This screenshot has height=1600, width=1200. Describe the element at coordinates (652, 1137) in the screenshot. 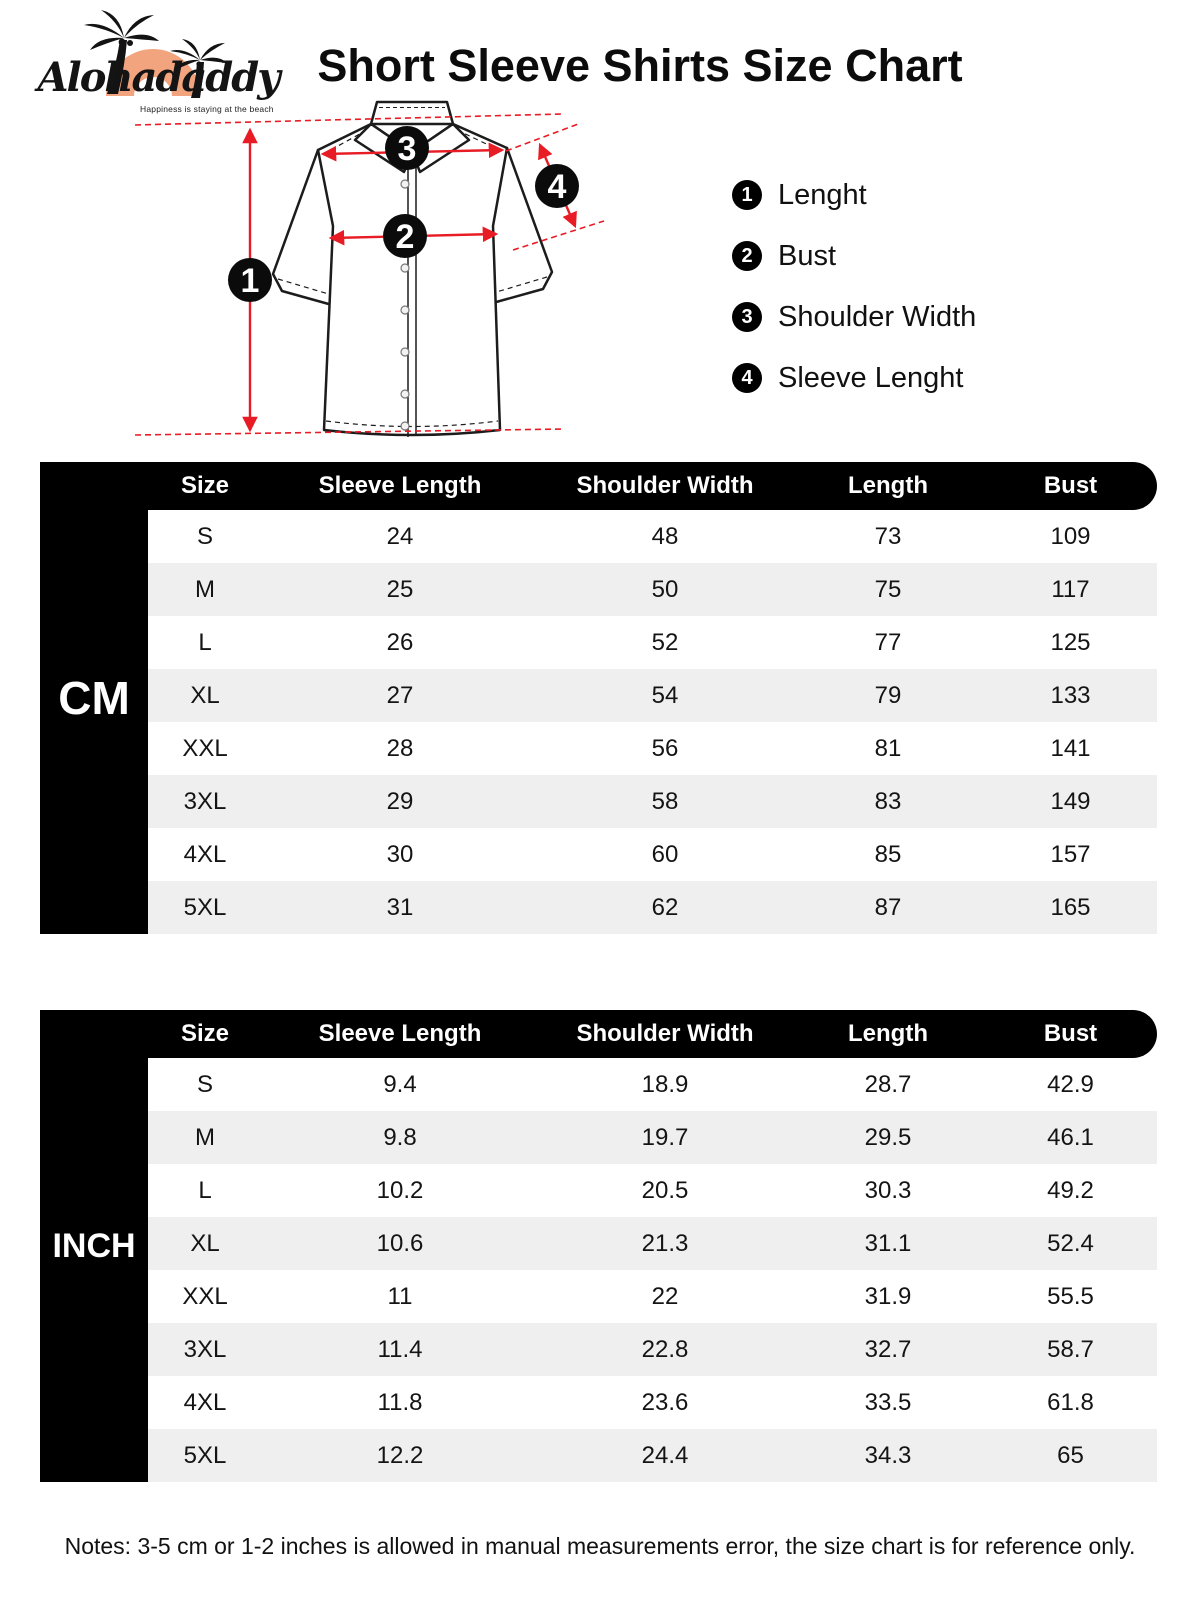

I see `table-row: M 9.8 19.7 29.5 46.1` at that location.